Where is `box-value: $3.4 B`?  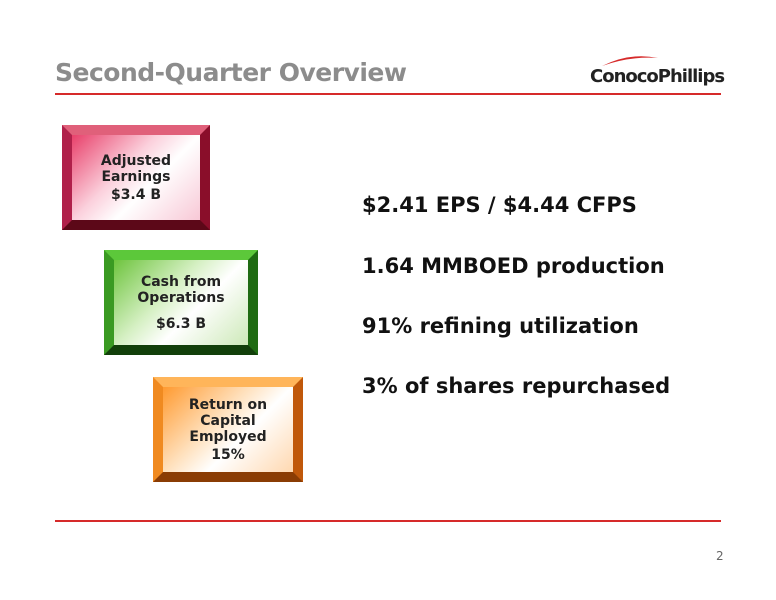 box-value: $3.4 B is located at coordinates (136, 194).